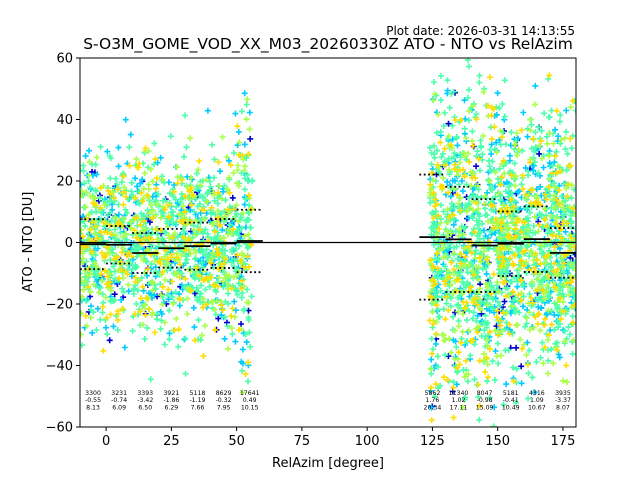 The height and width of the screenshot is (480, 640). Describe the element at coordinates (433, 400) in the screenshot. I see `bin-mean-label: 1.76` at that location.